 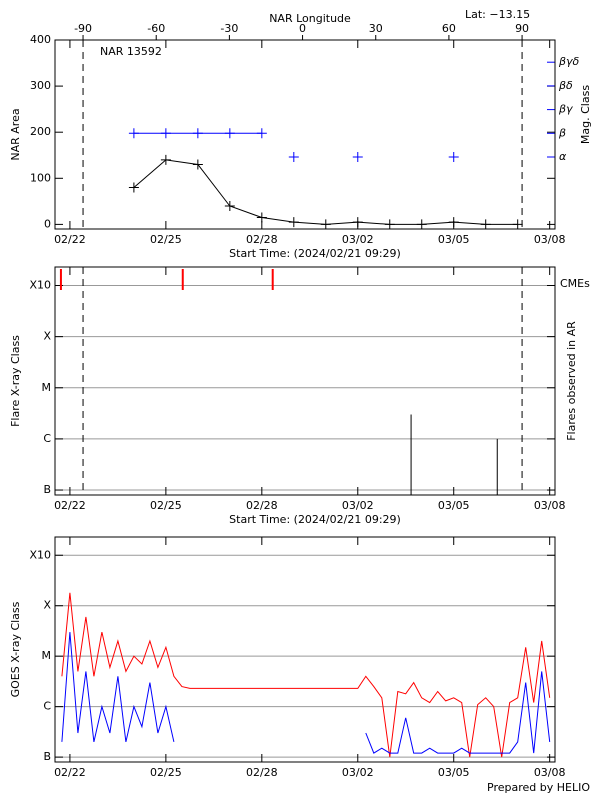 I want to click on x2-tick-label: 90, so click(x=522, y=28).